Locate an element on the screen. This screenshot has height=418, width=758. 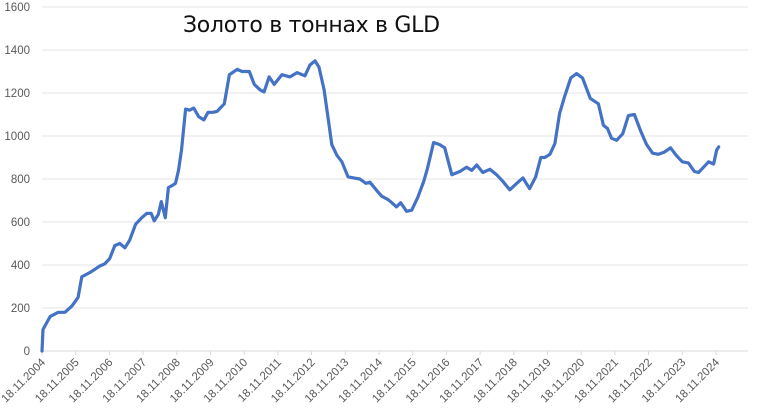
y-tick-label: 1200 is located at coordinates (17, 94).